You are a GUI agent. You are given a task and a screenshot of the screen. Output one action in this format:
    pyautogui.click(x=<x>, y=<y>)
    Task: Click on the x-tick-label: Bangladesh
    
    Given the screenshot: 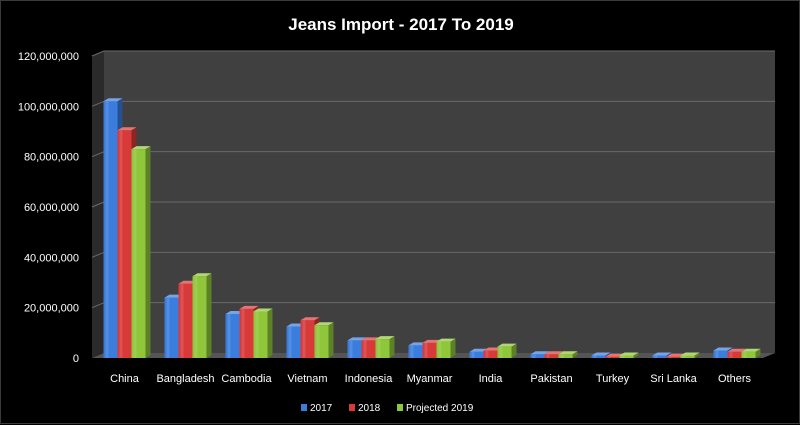 What is the action you would take?
    pyautogui.click(x=185, y=379)
    